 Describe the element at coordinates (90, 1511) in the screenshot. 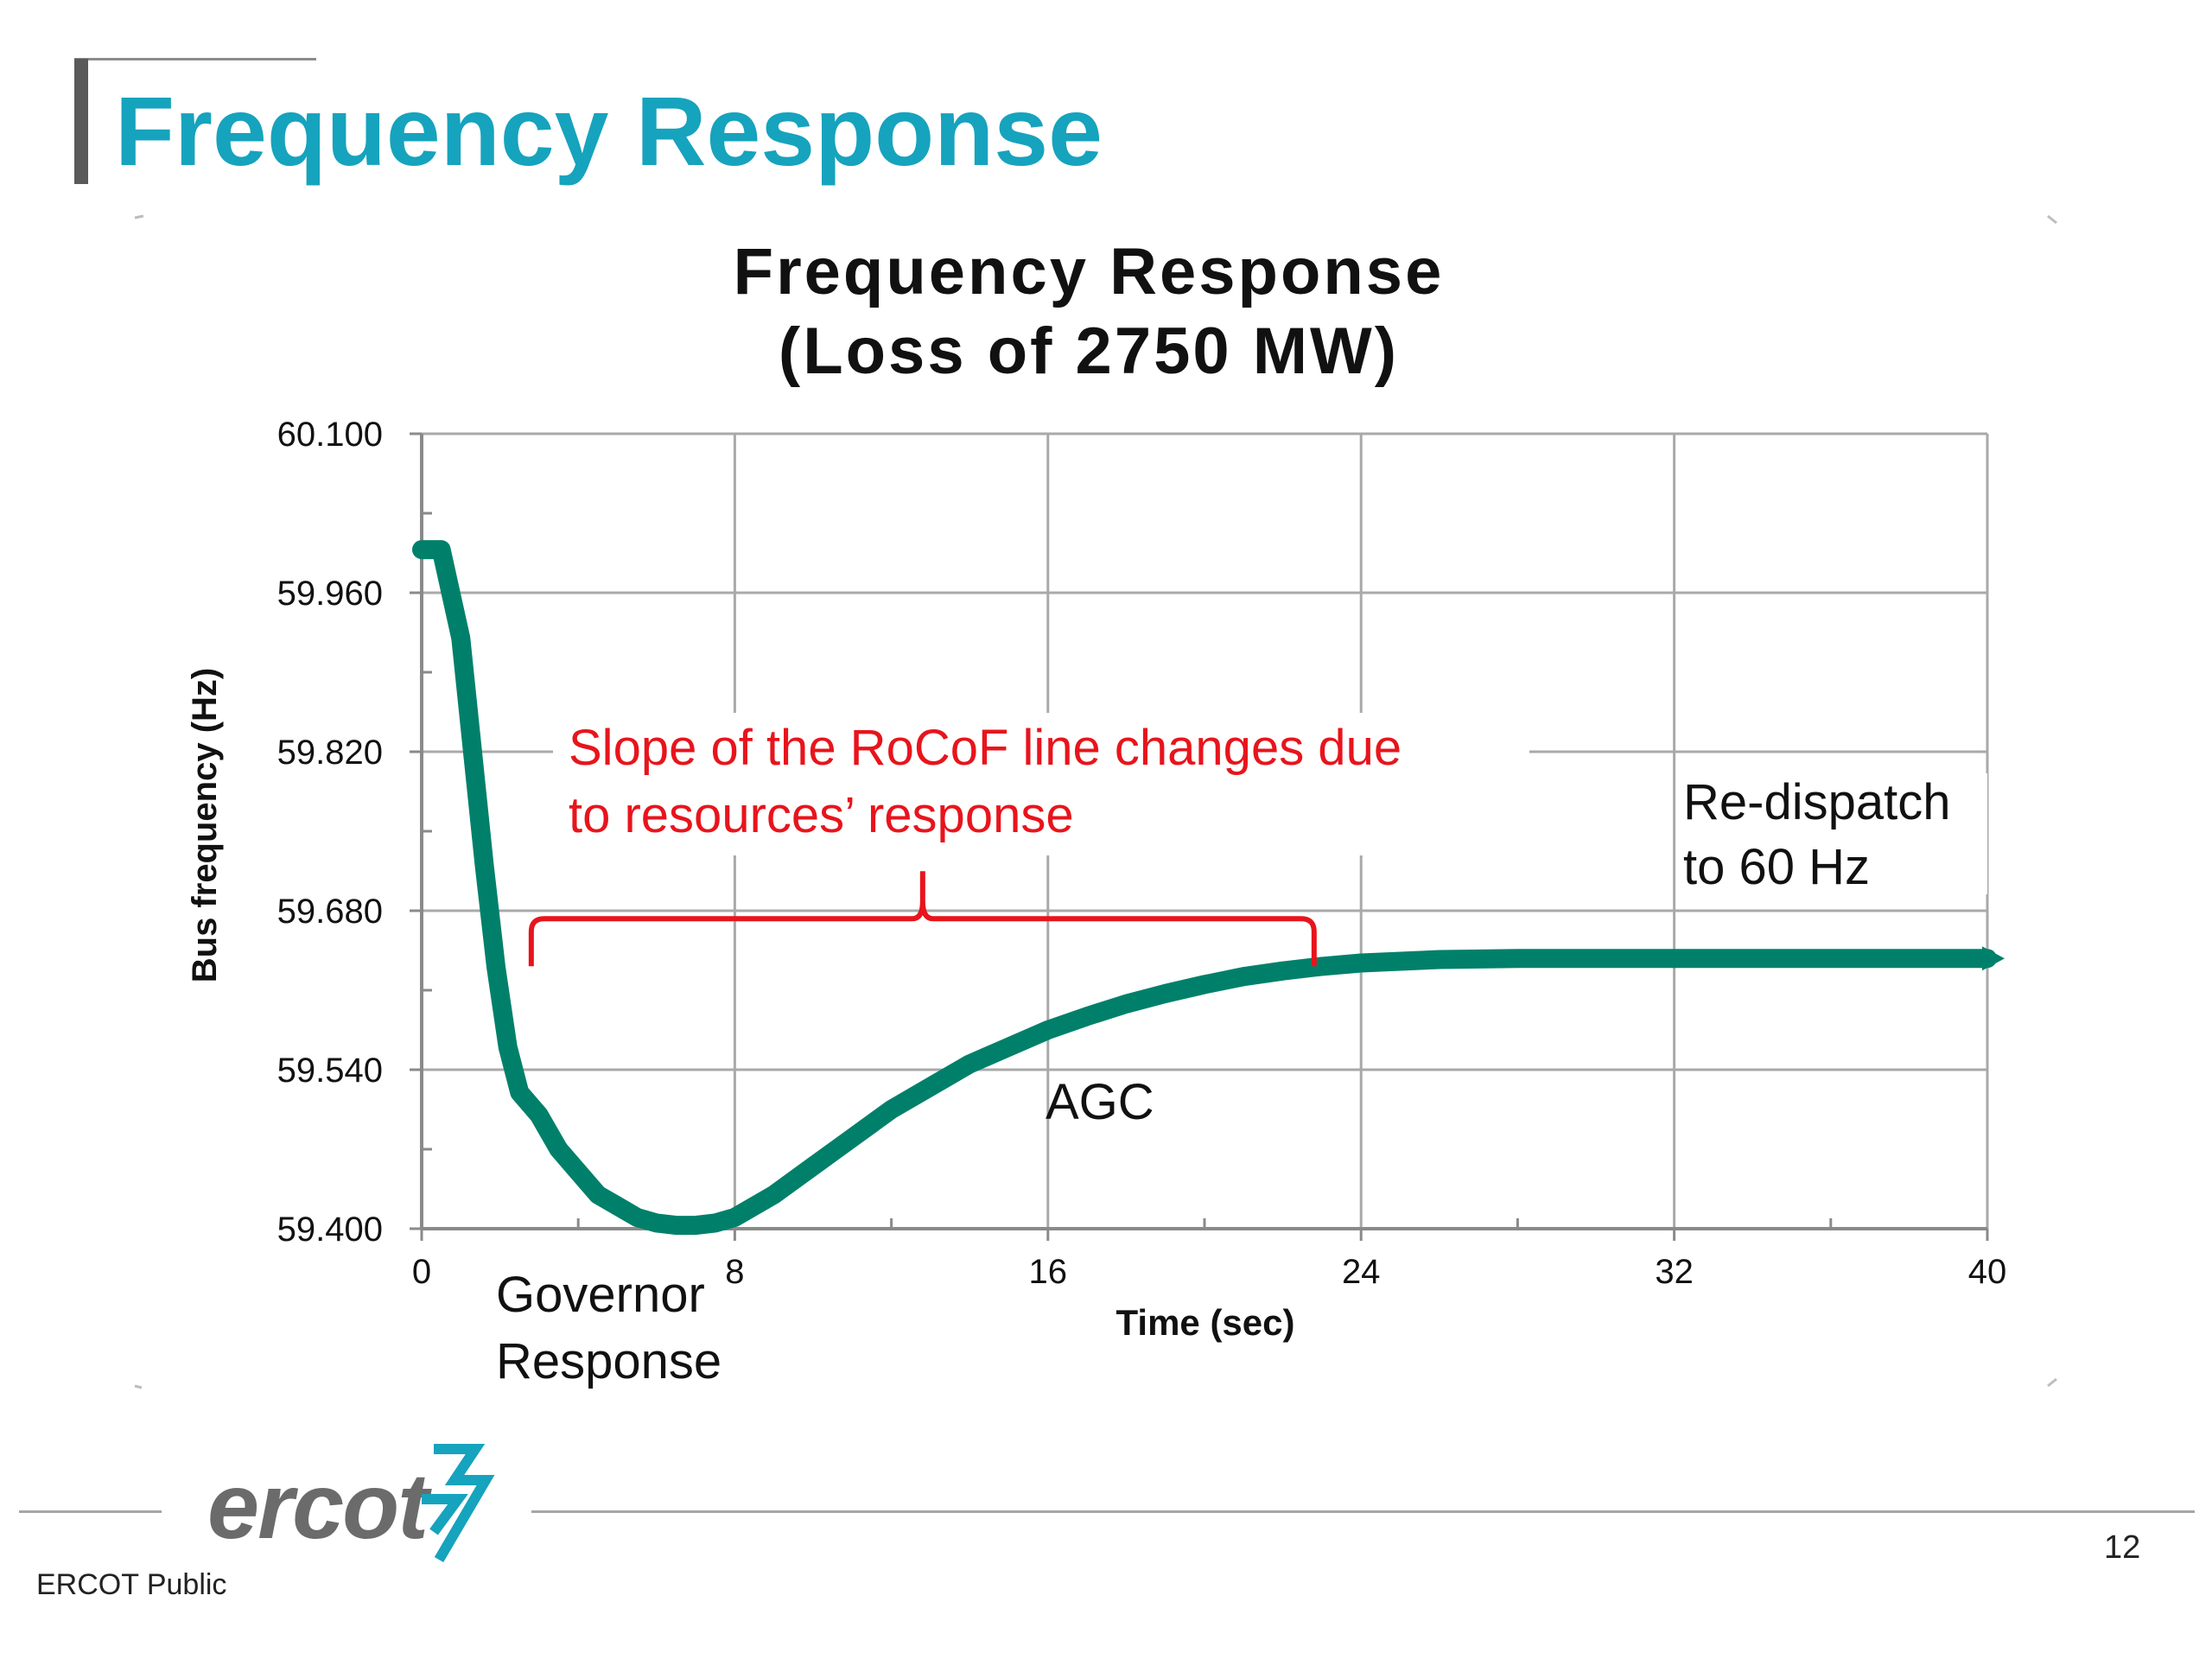

I see `footer-divider-left` at that location.